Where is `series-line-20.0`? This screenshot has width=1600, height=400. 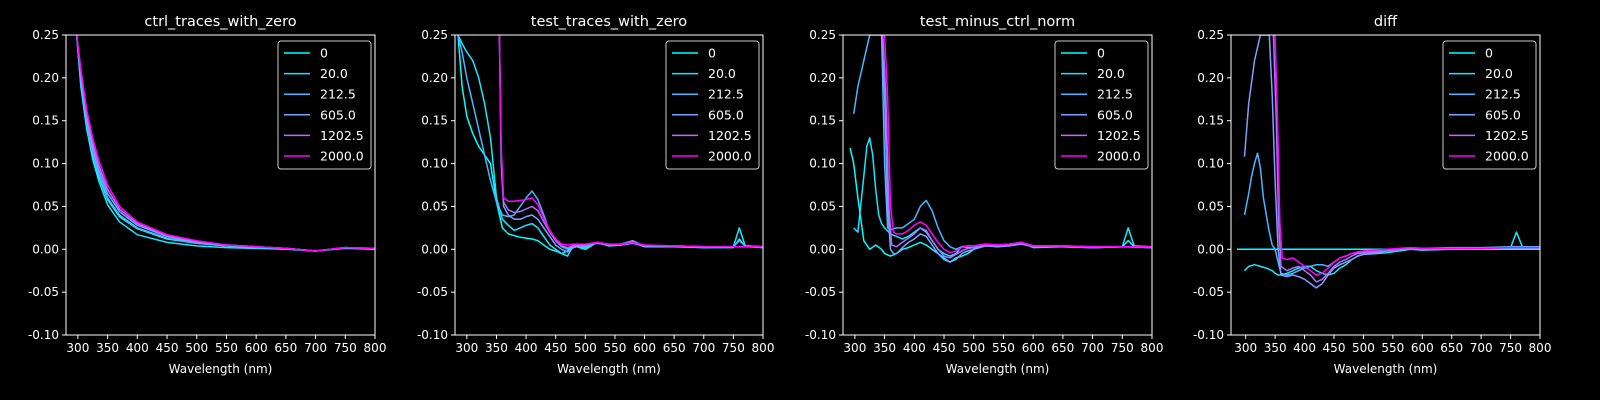 series-line-20.0 is located at coordinates (1391, 253).